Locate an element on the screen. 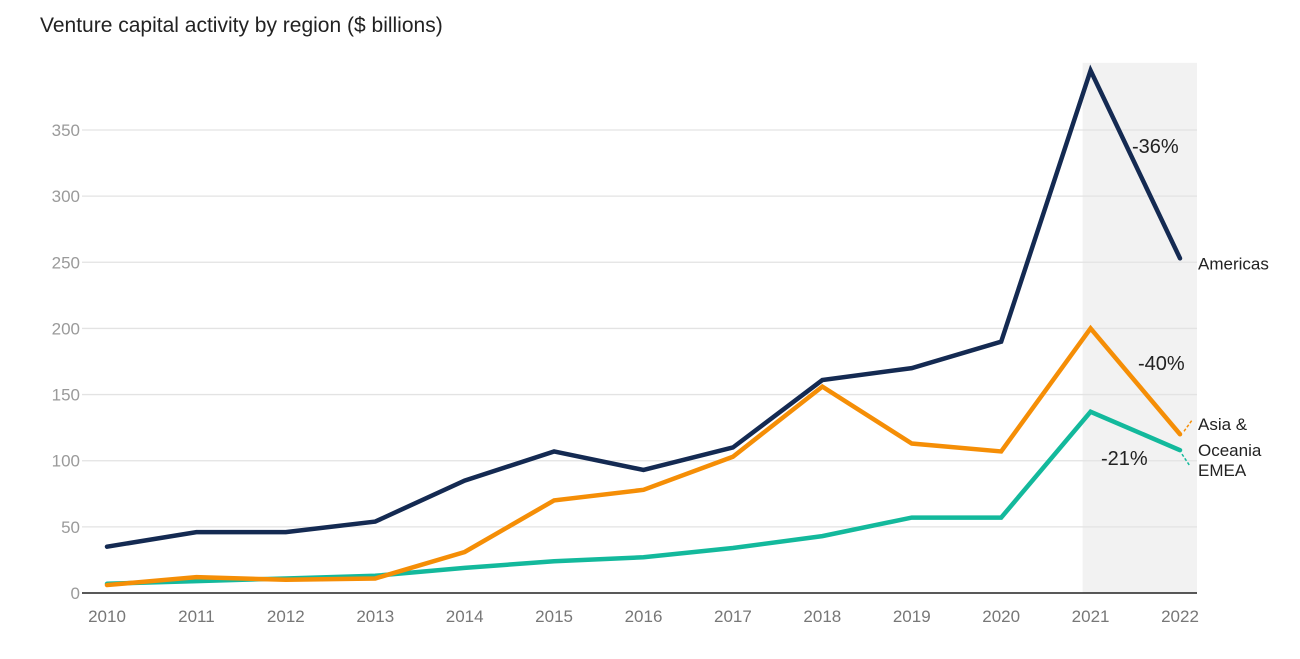 This screenshot has height=659, width=1300. y-tick-label: 150 is located at coordinates (66, 395).